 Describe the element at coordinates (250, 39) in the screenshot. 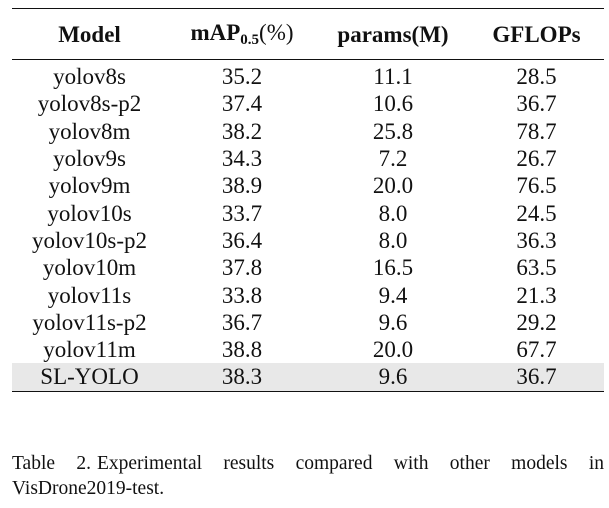

I see `header-map-subscript: 0.5` at that location.